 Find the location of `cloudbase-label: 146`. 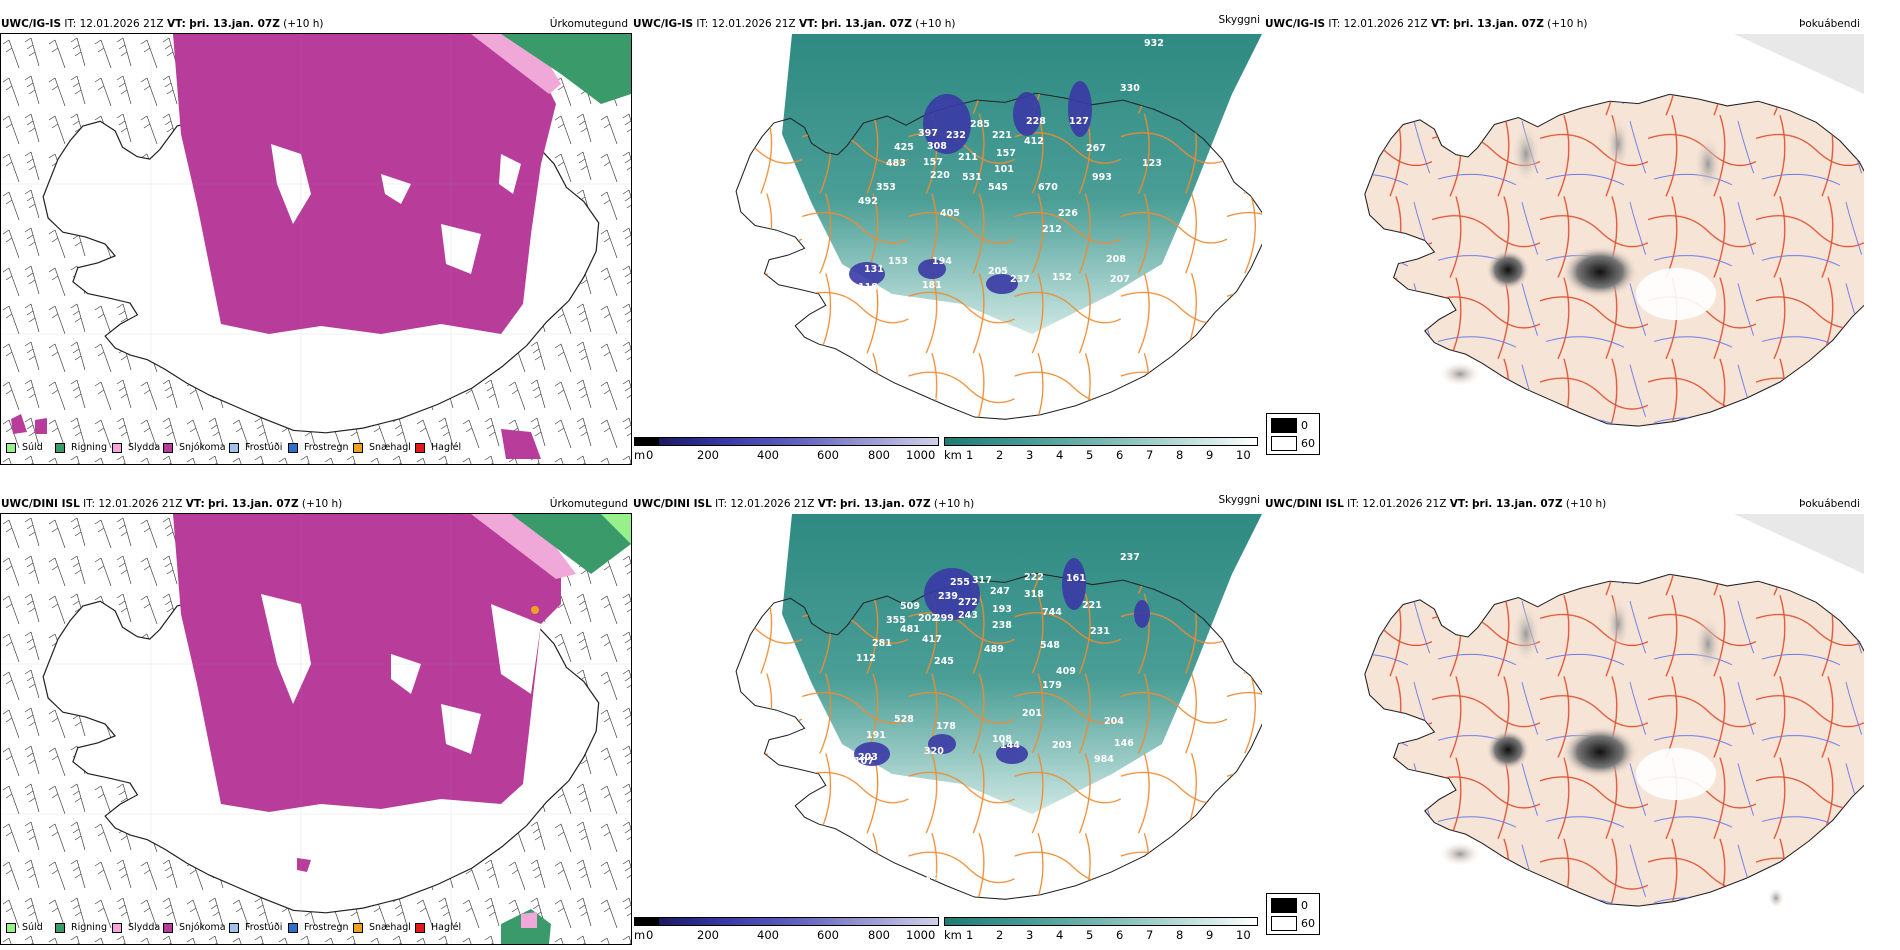

cloudbase-label: 146 is located at coordinates (1124, 743).